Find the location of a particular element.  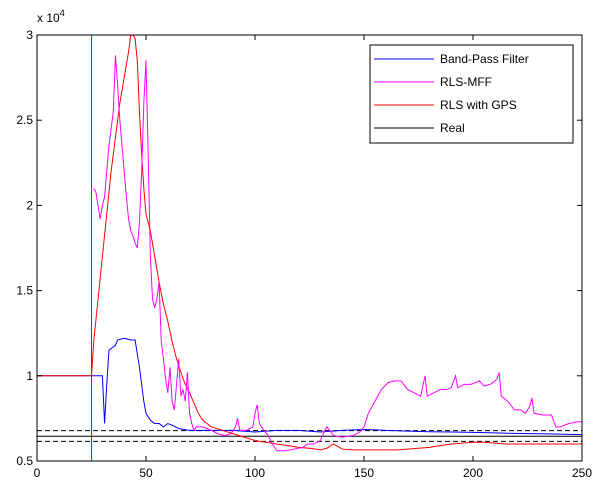

legend: Band-Pass Filter RLS-MFF RLS with GPS Real is located at coordinates (471, 94).